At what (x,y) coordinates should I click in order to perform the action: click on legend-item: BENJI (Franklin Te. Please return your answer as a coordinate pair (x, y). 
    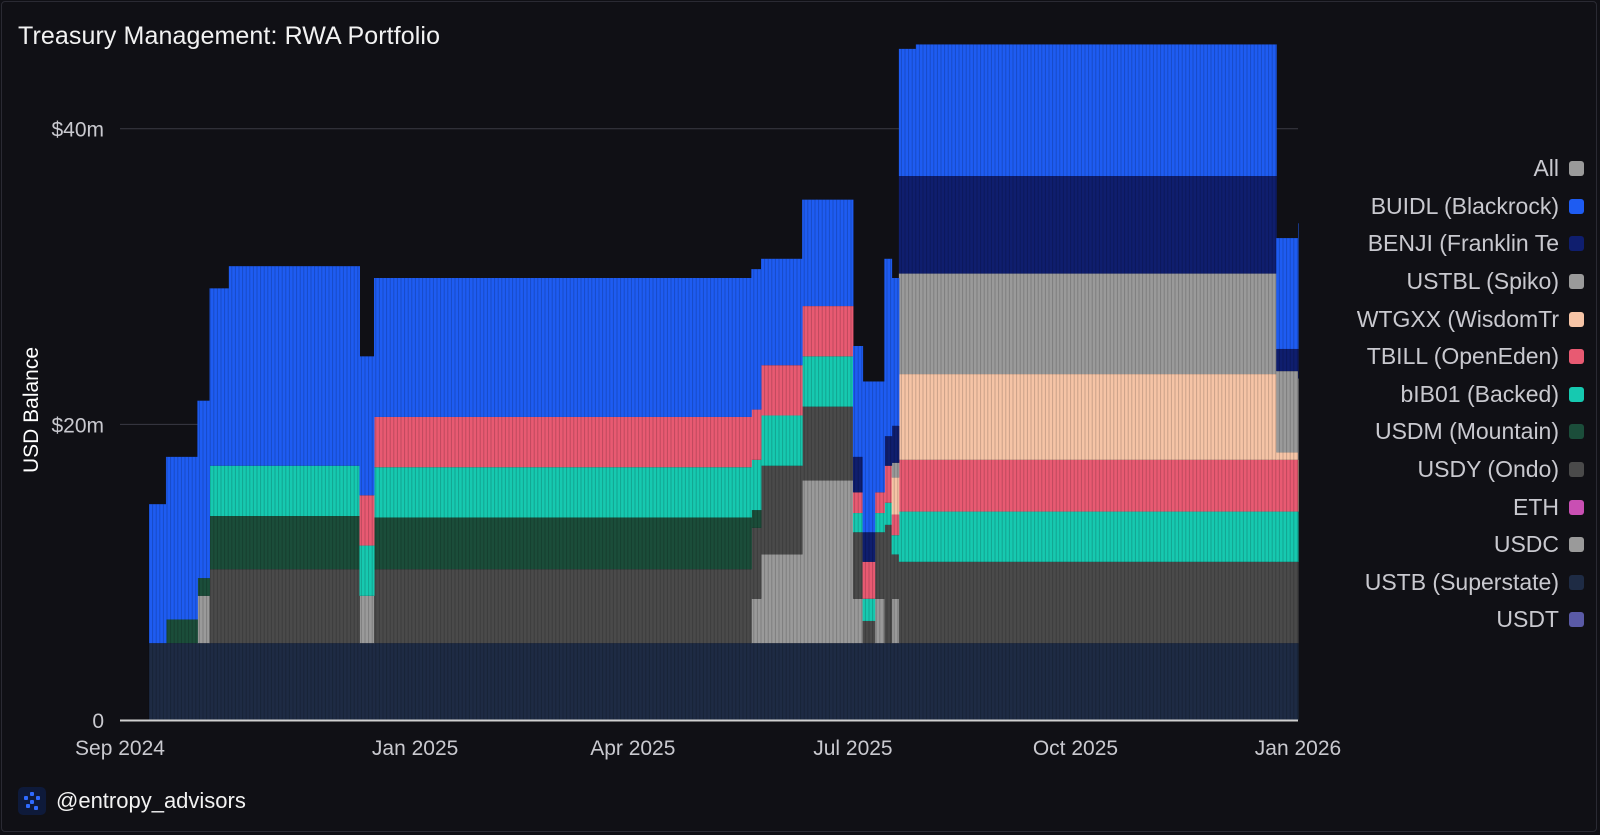
    Looking at the image, I should click on (1454, 244).